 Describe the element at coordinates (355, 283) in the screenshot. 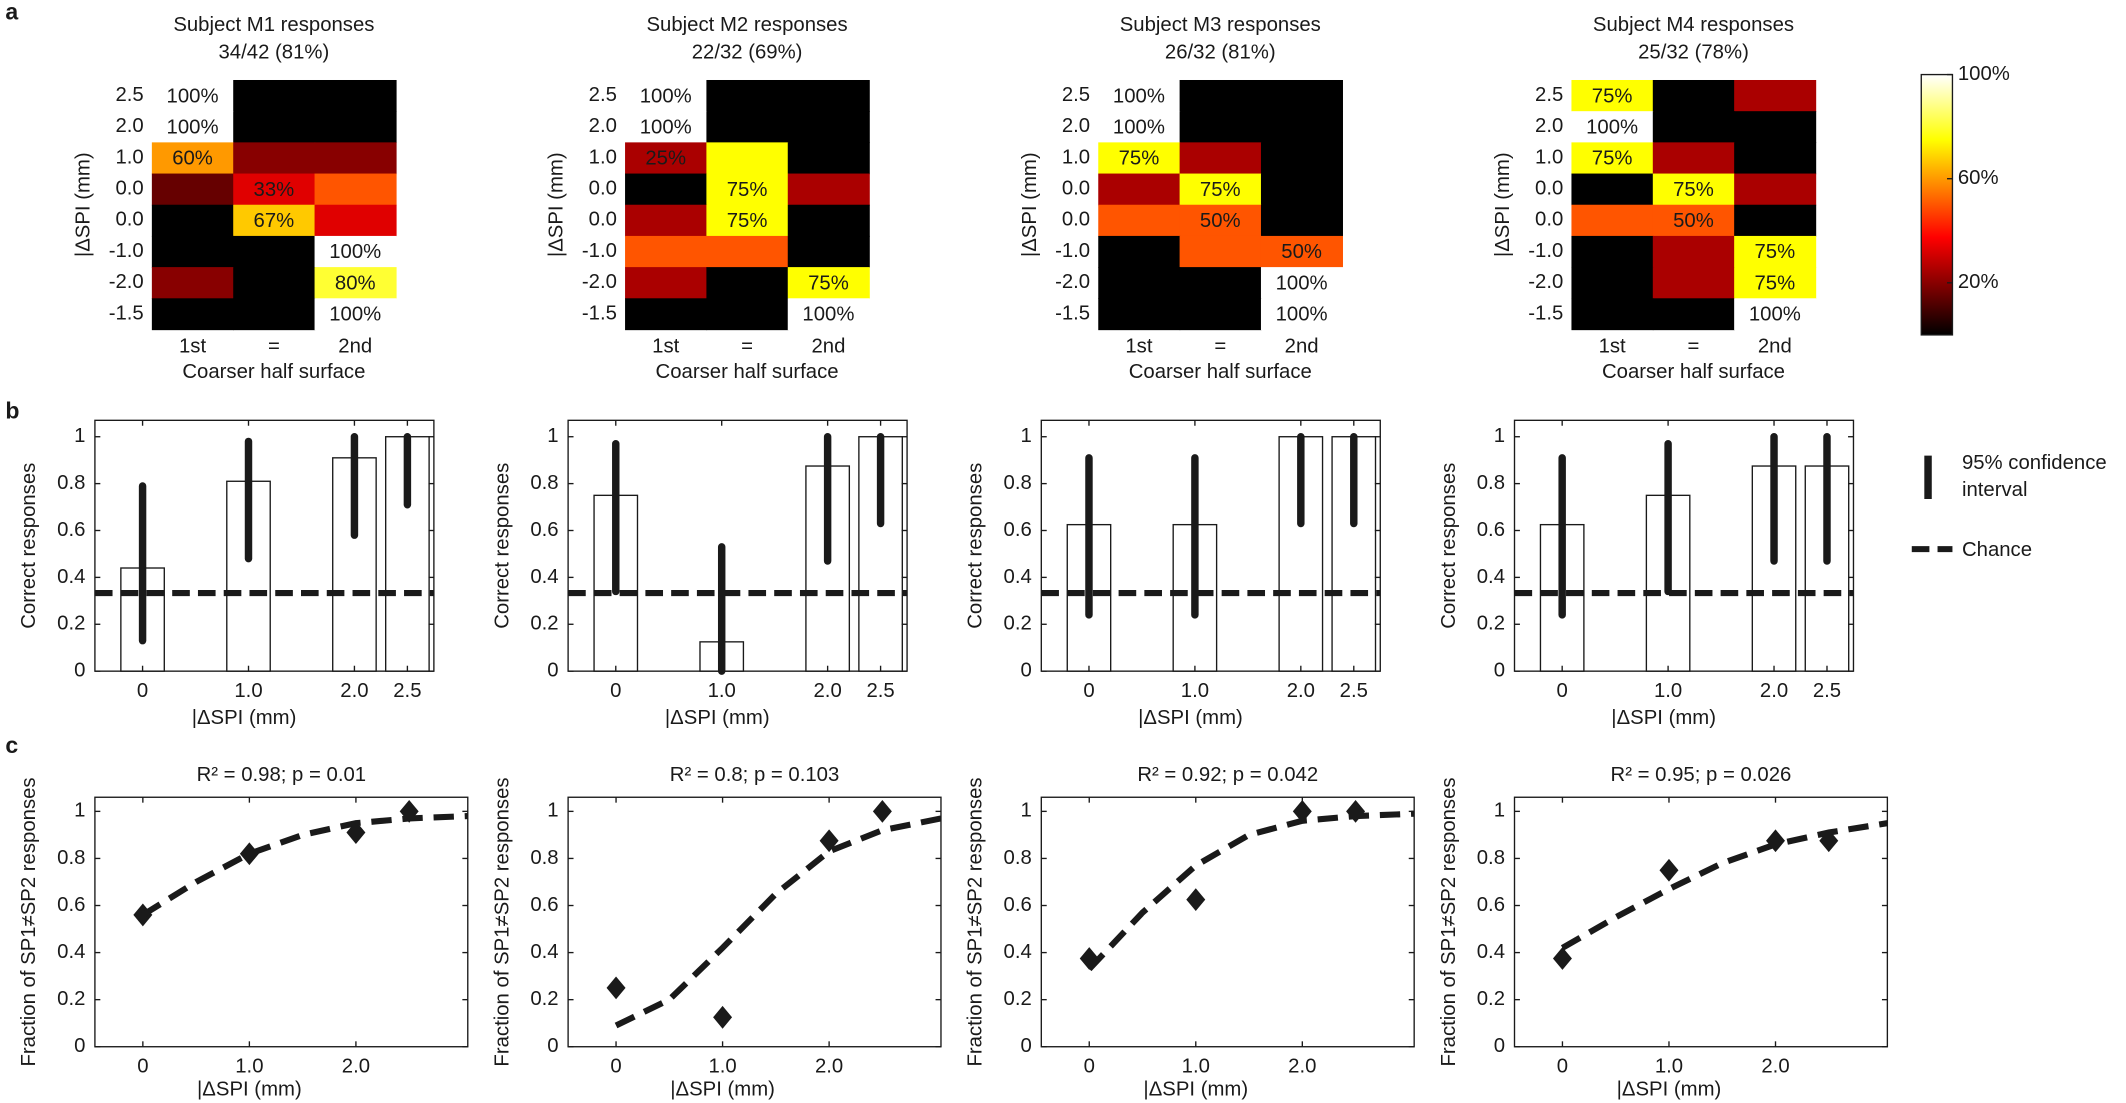

I see `cell-label: 80%` at that location.